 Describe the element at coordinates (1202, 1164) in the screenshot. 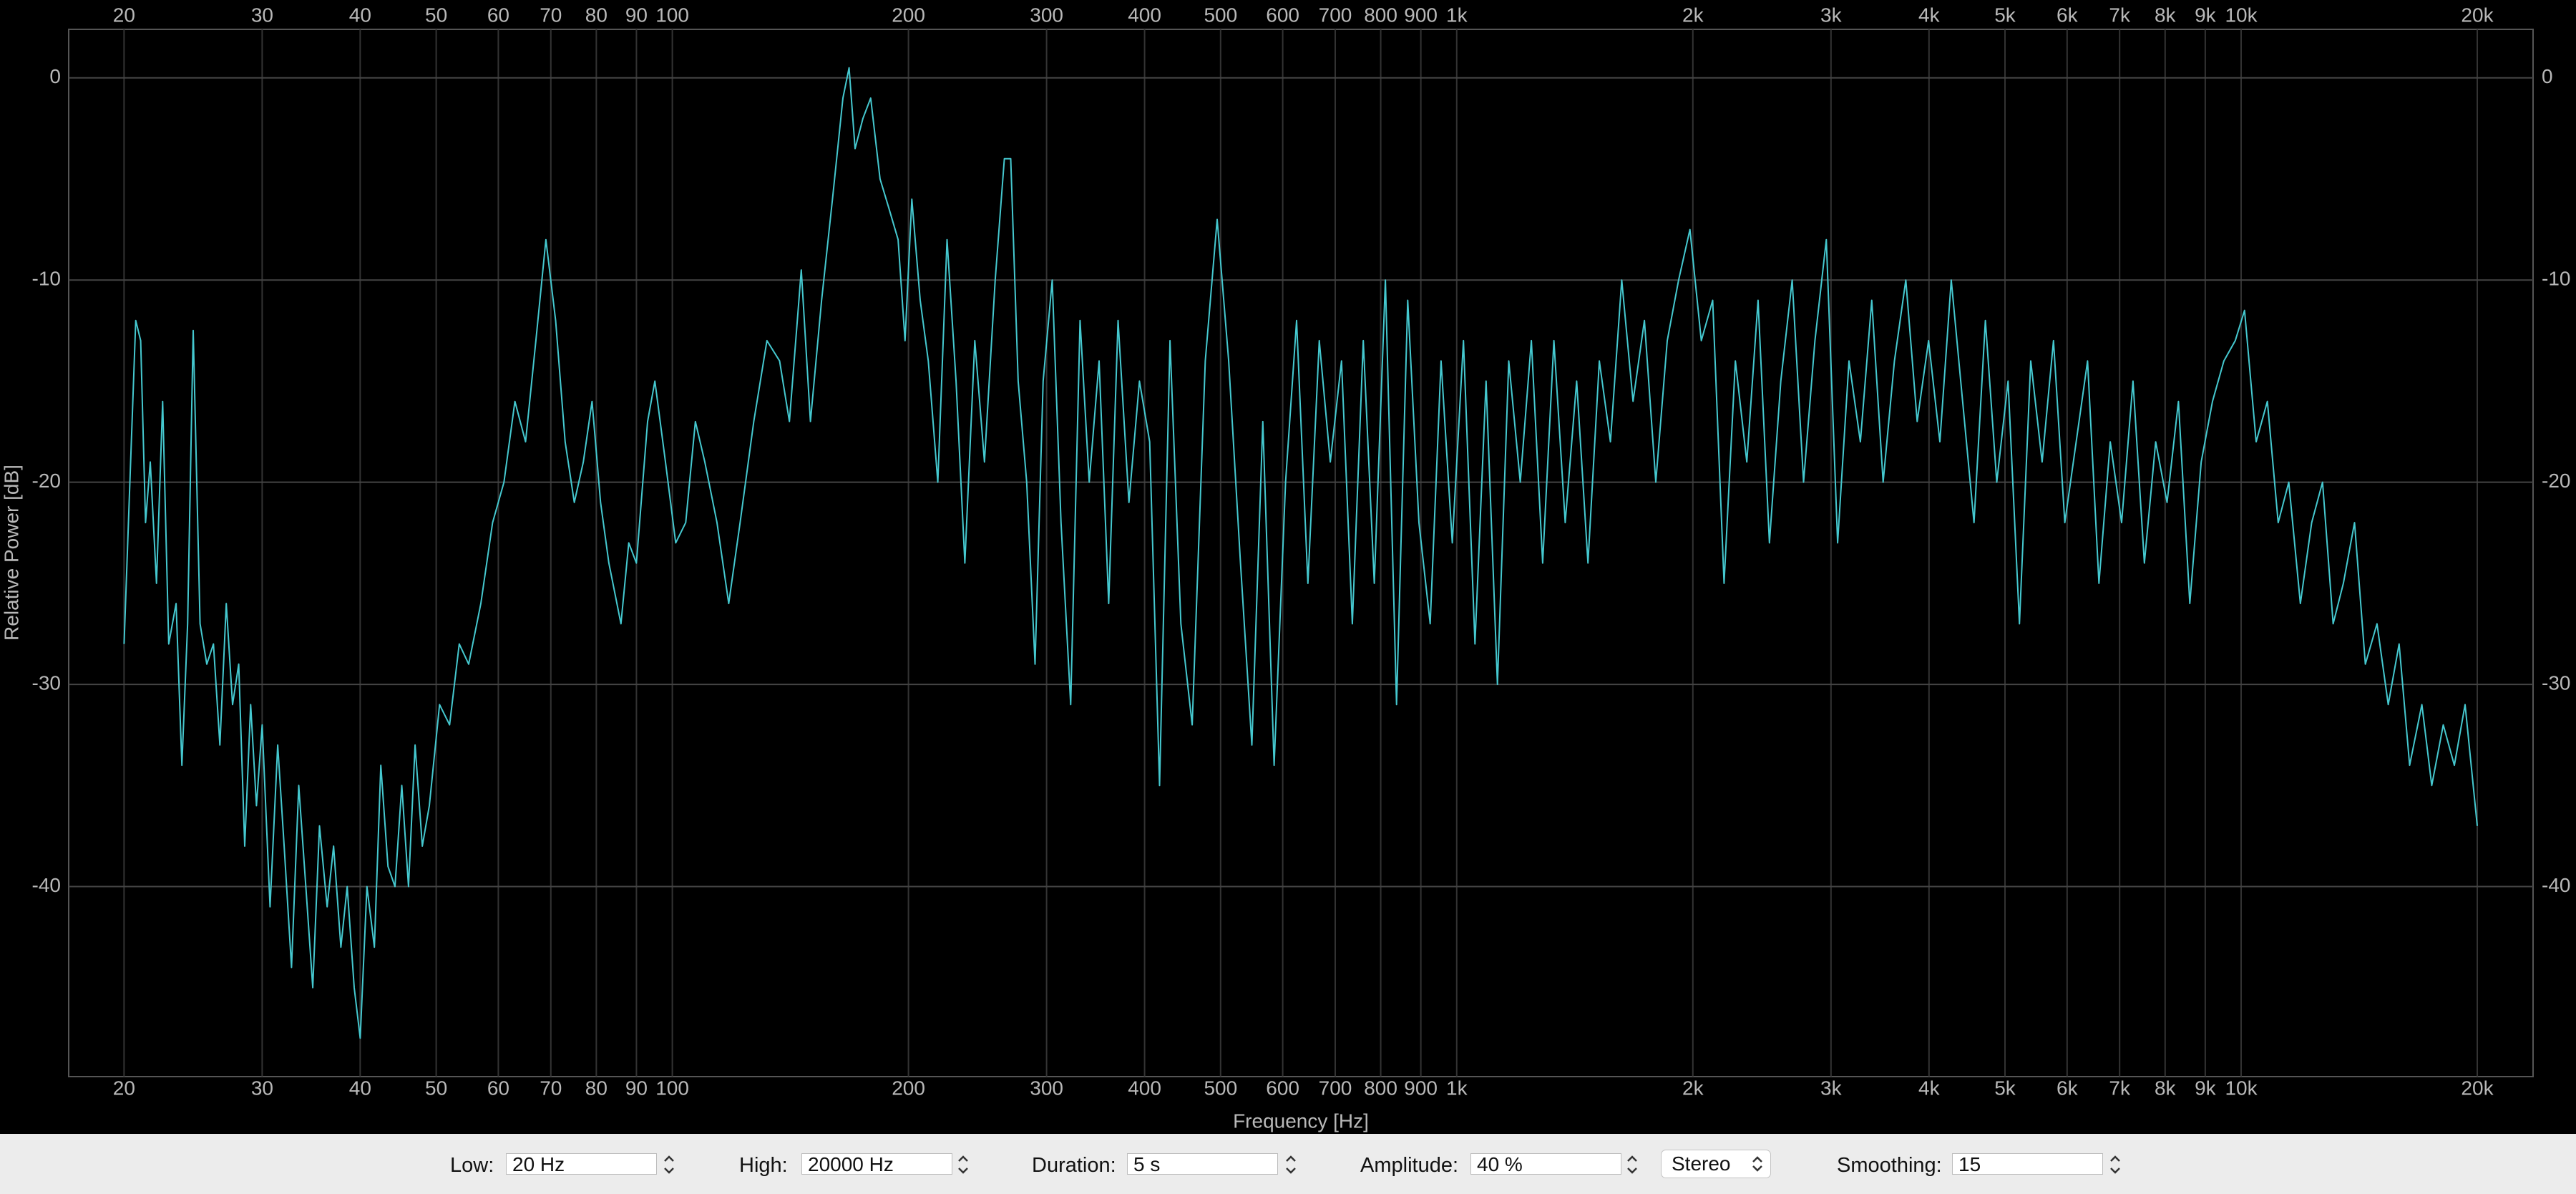

I see `duration-field: 5 s` at that location.